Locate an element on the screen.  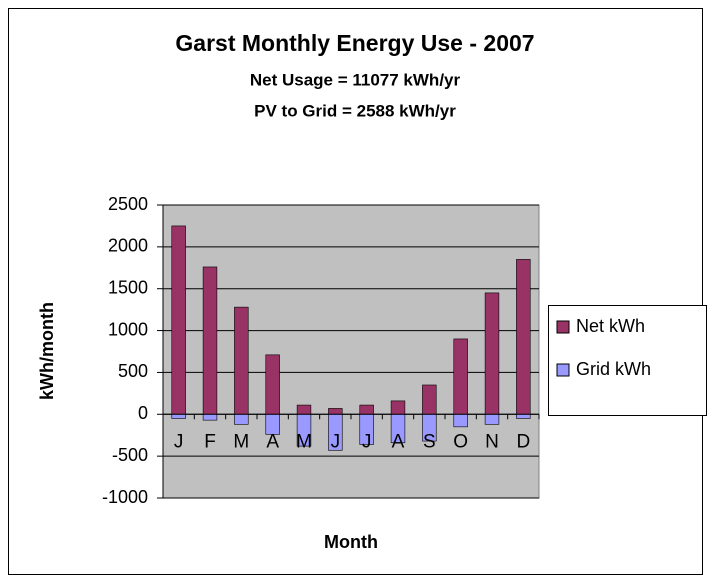
y-tick-label: -1000 is located at coordinates (125, 497).